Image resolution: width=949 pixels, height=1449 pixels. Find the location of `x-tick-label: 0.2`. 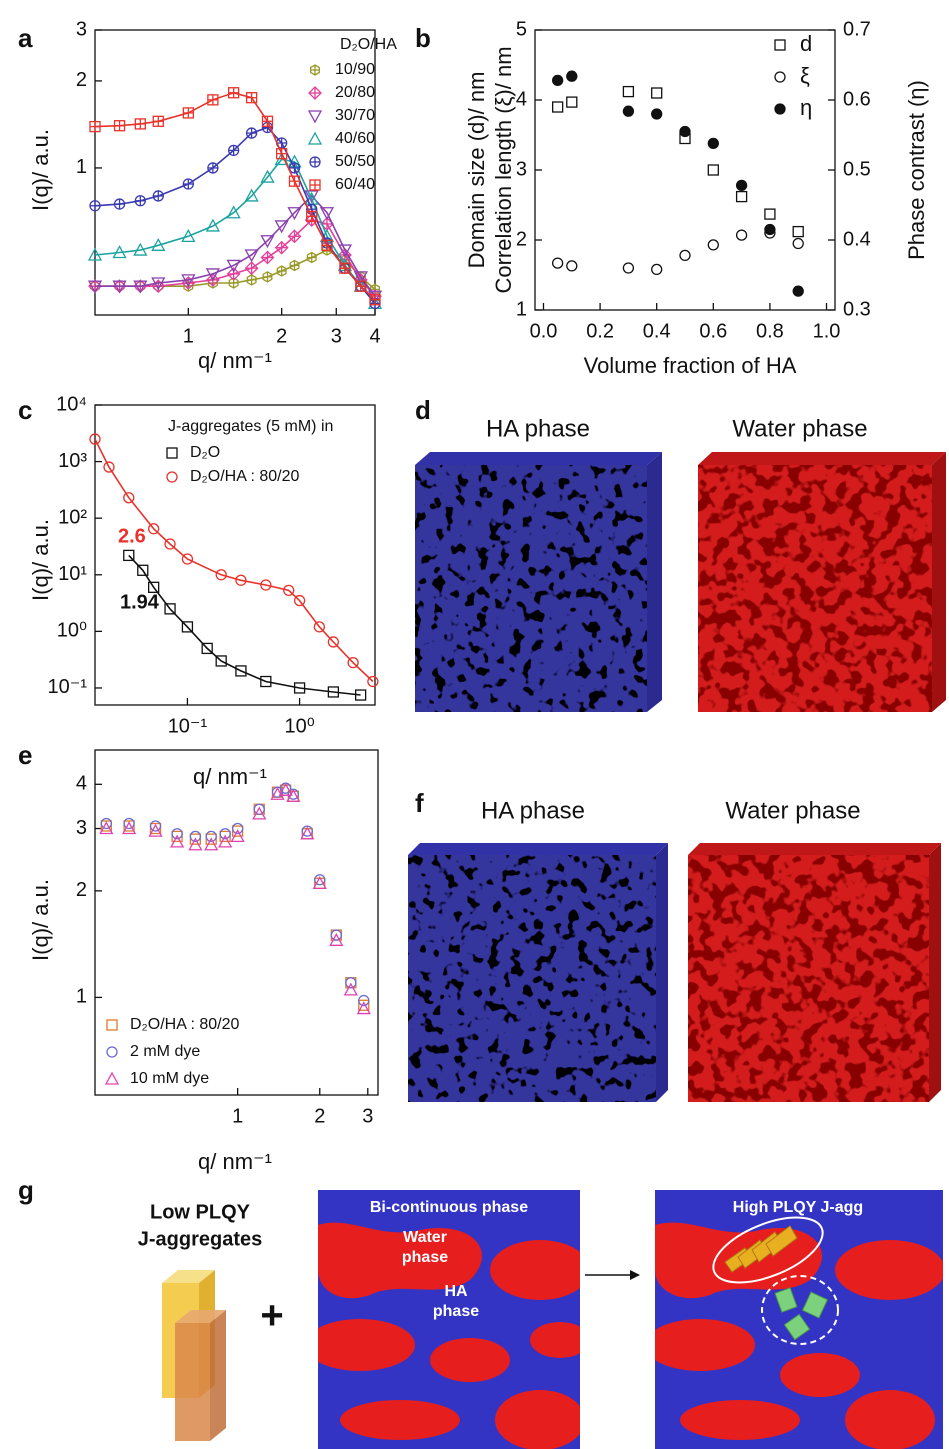

x-tick-label: 0.2 is located at coordinates (600, 331).